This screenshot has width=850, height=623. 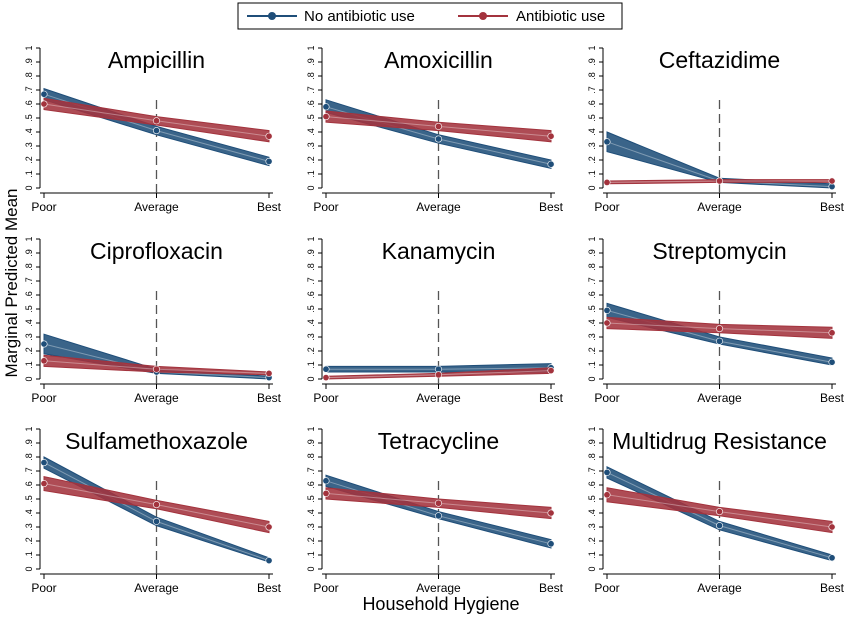 What do you see at coordinates (156, 60) in the screenshot?
I see `panel-title: Ampicillin` at bounding box center [156, 60].